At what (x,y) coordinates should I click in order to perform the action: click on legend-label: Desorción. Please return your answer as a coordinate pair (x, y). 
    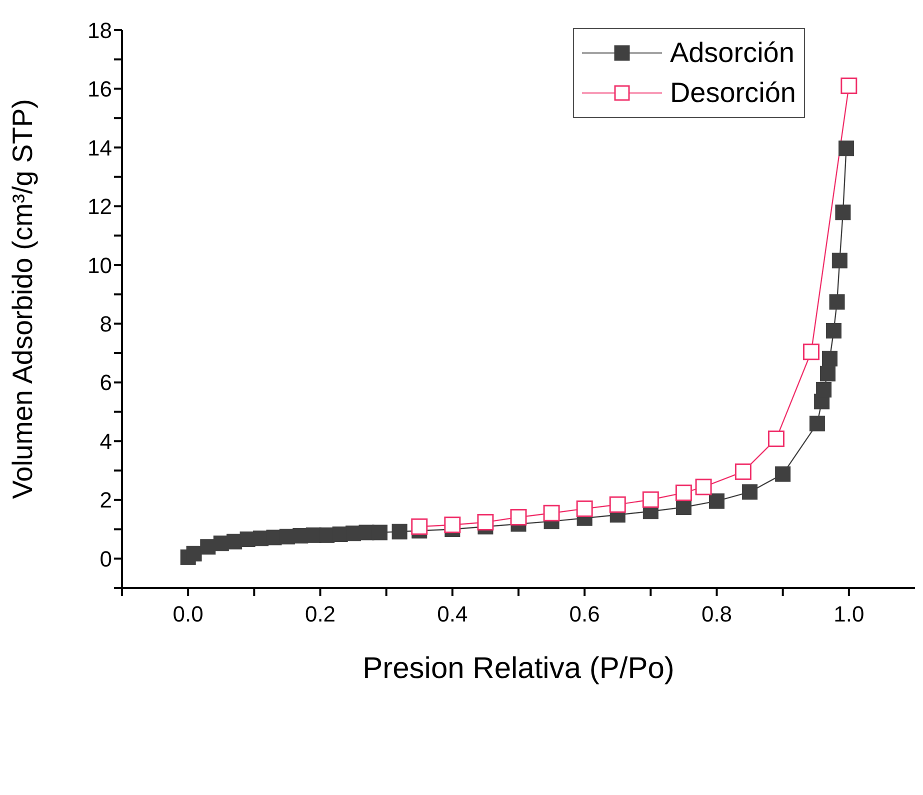
    Looking at the image, I should click on (733, 93).